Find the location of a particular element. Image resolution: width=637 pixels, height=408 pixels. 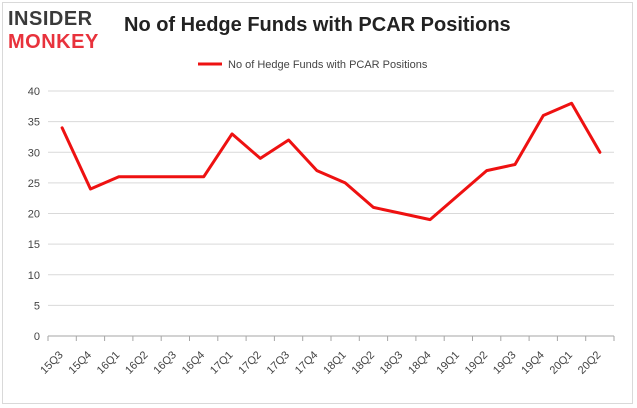

insider-monkey-logo: INSIDER MONKEY is located at coordinates (63, 32).